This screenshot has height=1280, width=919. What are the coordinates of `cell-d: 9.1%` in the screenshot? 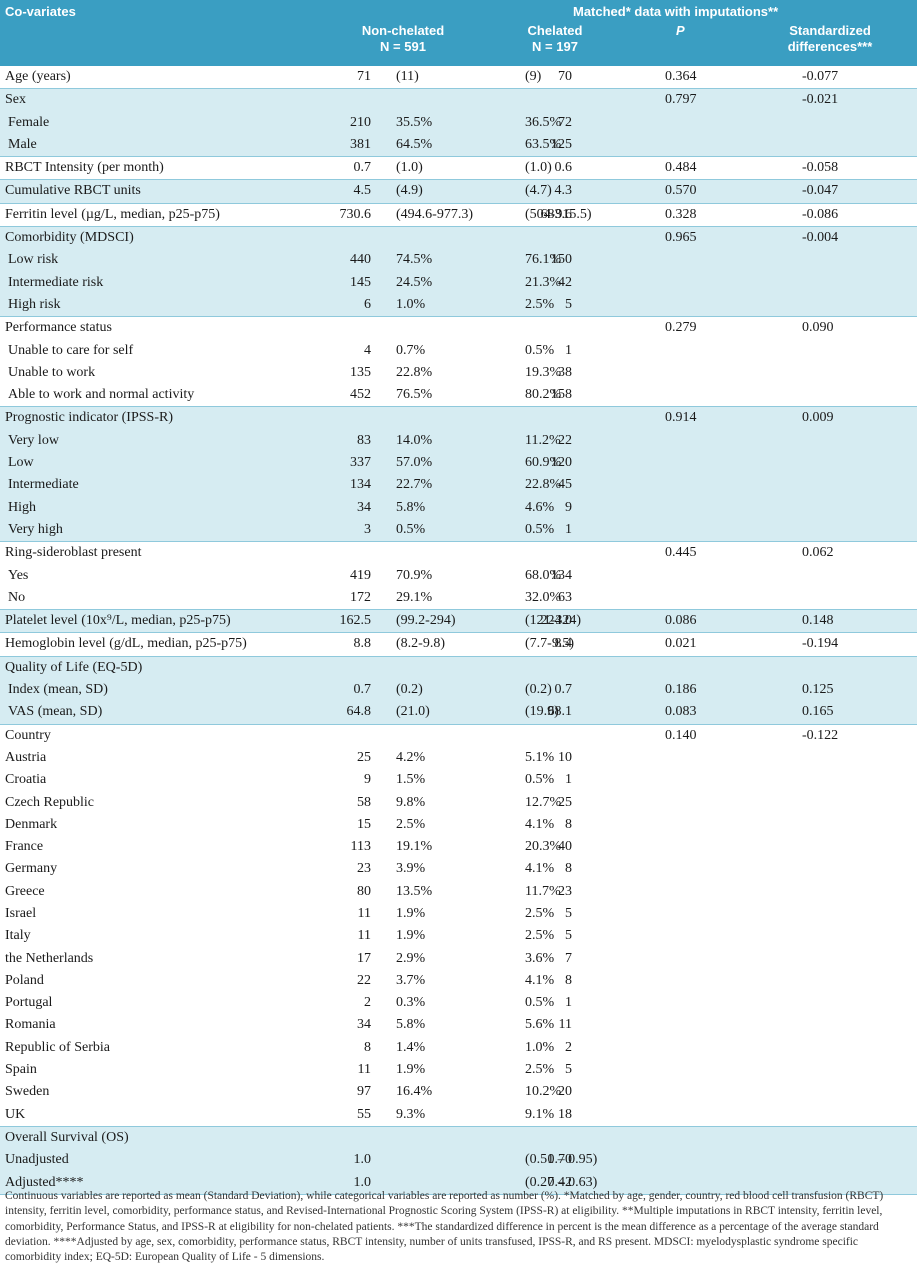 It's located at (540, 1114).